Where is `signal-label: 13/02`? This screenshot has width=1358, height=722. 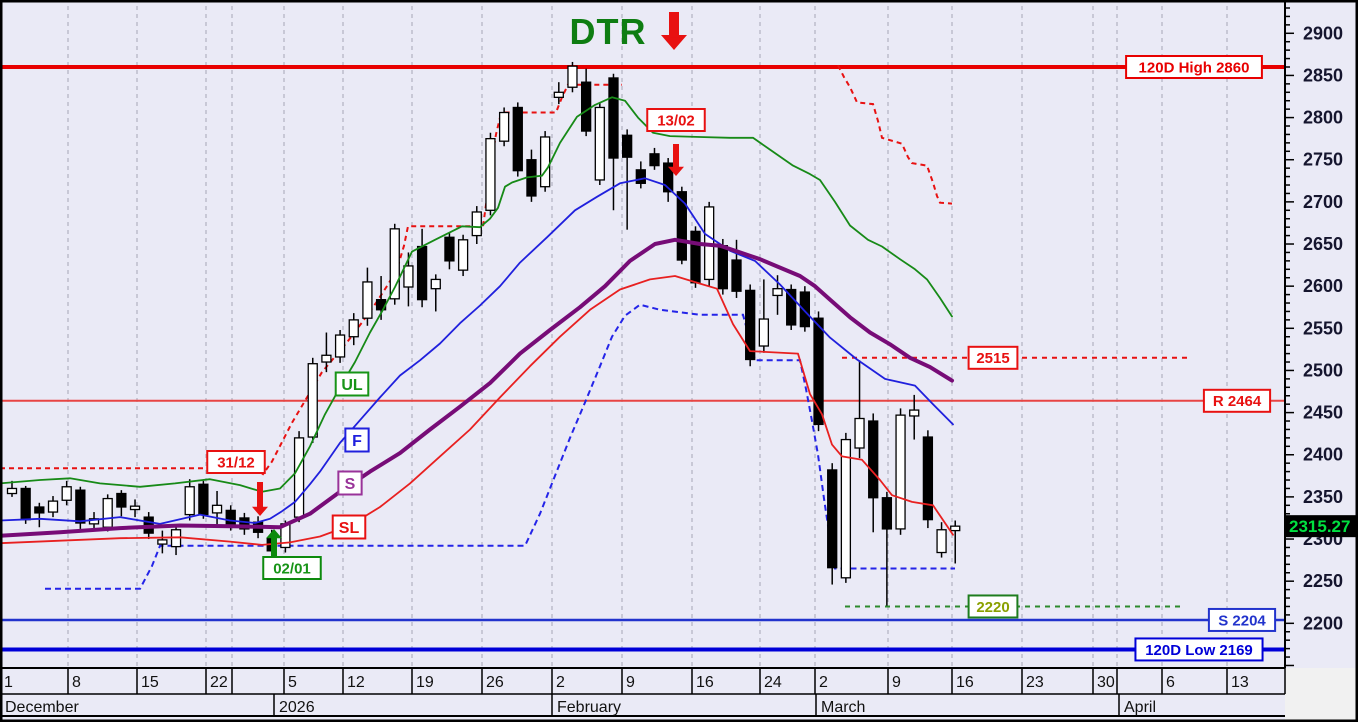
signal-label: 13/02 is located at coordinates (676, 120).